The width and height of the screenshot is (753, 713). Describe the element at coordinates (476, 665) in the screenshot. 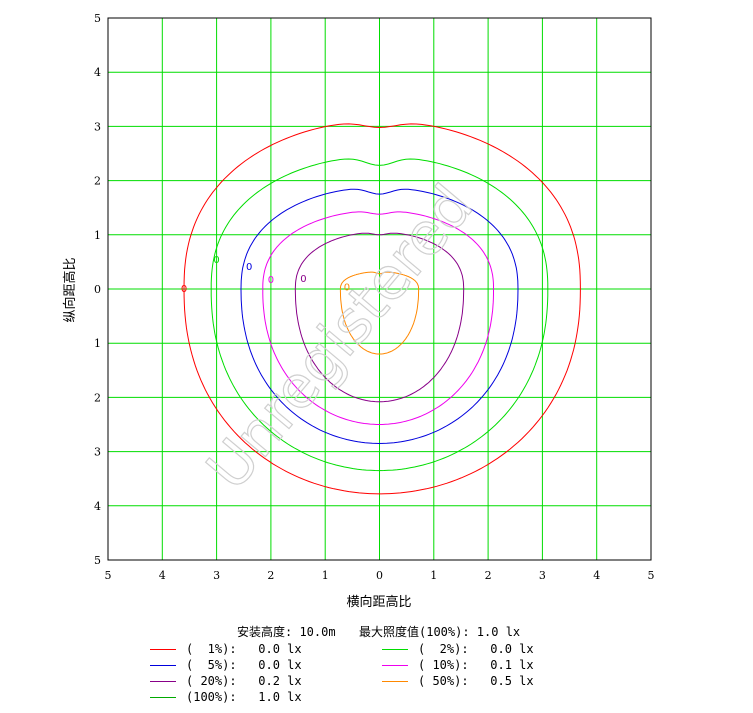

I see `legend-label: ( 10%): 0.1 lx` at that location.